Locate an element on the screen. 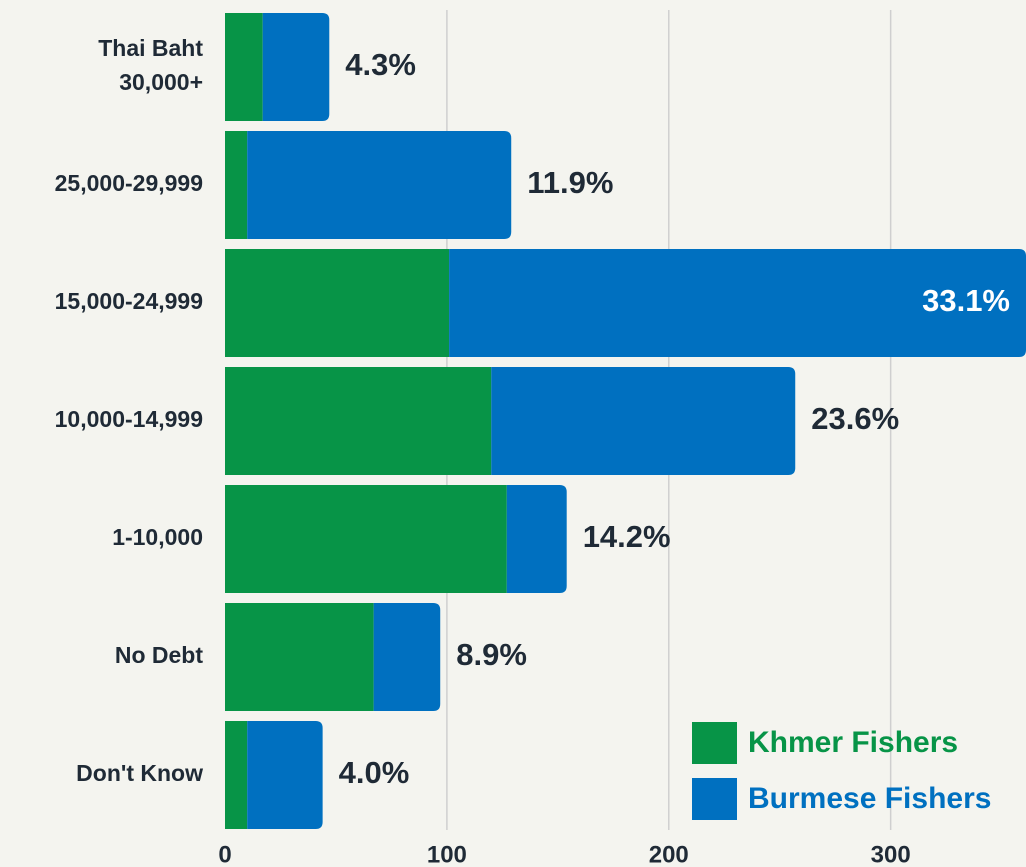 The image size is (1026, 867). y-tick-label: 15,000-24,999 is located at coordinates (128, 301).